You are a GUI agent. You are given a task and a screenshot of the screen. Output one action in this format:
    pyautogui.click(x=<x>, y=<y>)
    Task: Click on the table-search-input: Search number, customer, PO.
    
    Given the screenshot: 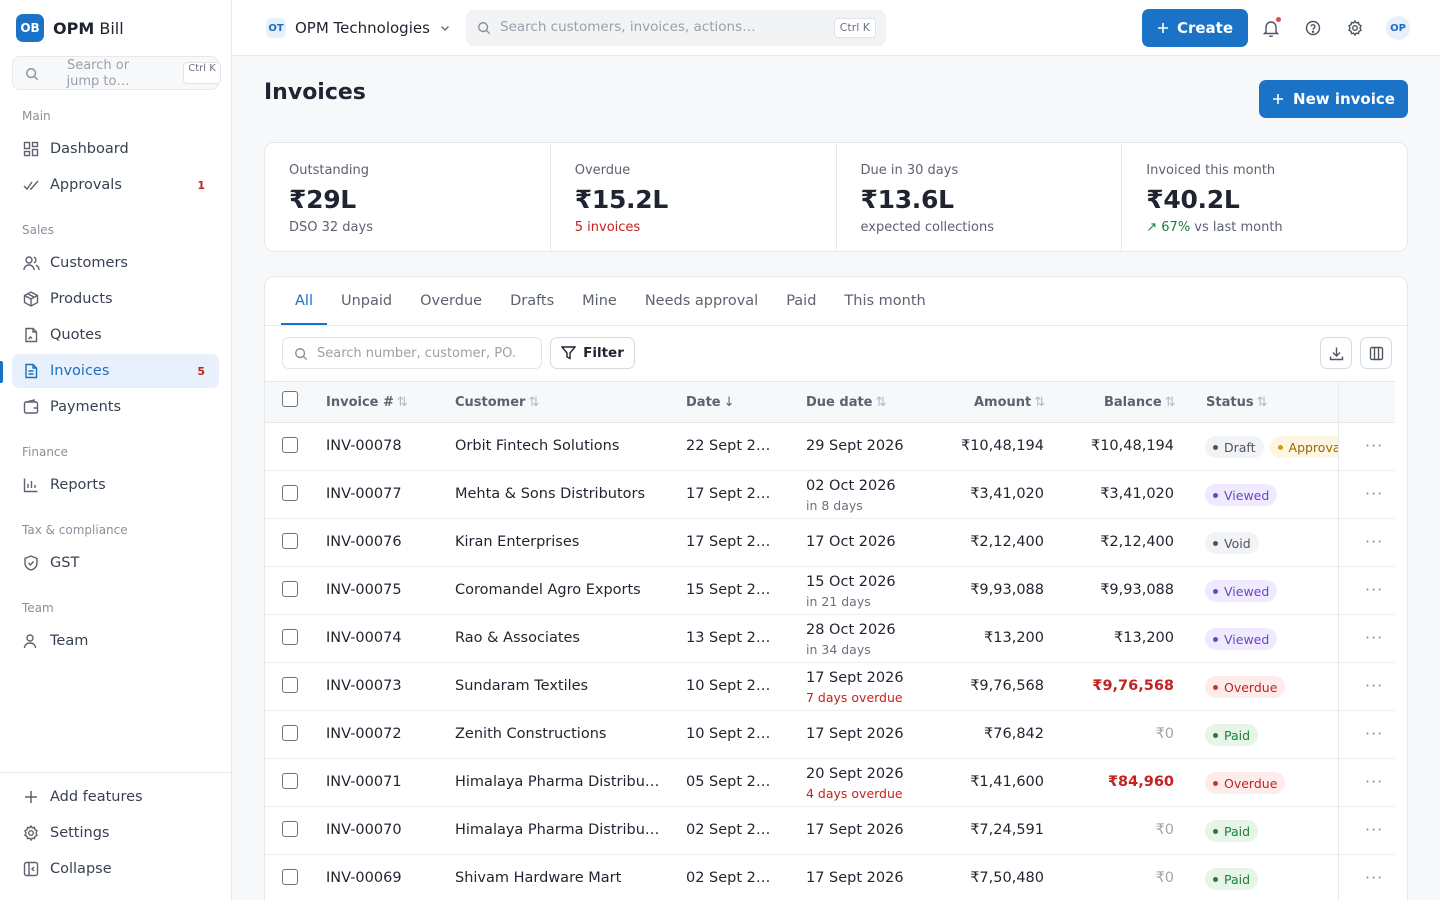 What is the action you would take?
    pyautogui.click(x=412, y=353)
    